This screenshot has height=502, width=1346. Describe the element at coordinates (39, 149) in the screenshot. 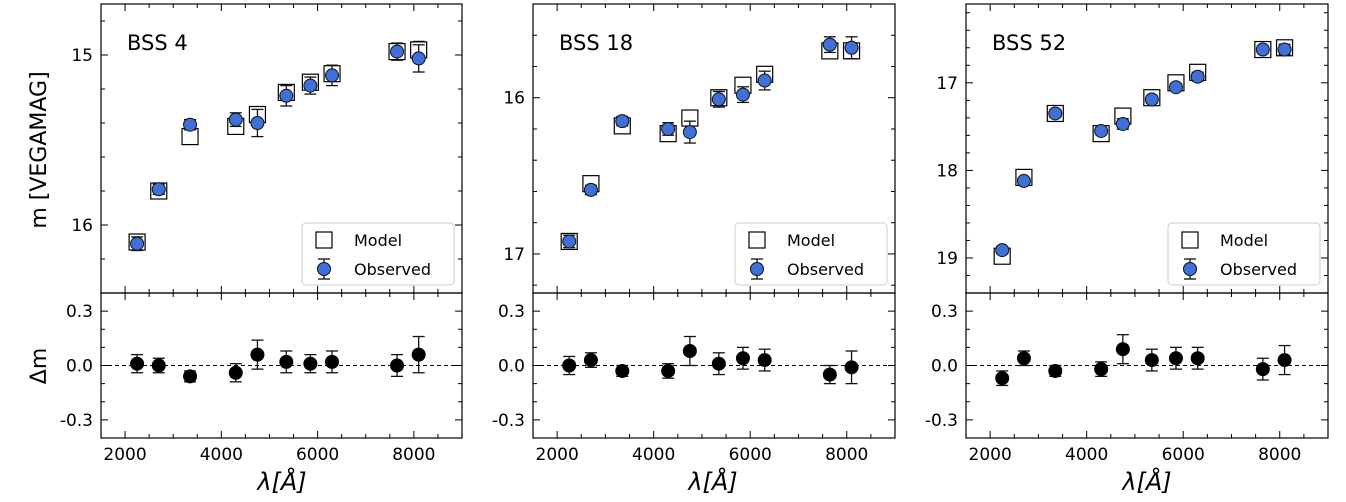

I see `y-axis-label-top: m [VEGAMAG]` at that location.